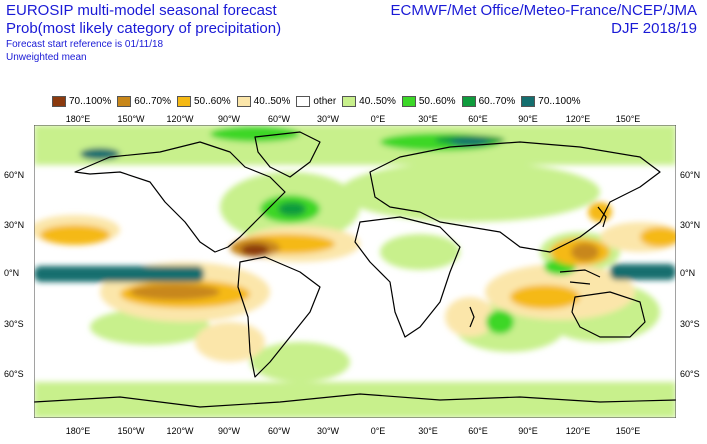 This screenshot has width=707, height=444. What do you see at coordinates (325, 101) in the screenshot?
I see `legend-label: other` at bounding box center [325, 101].